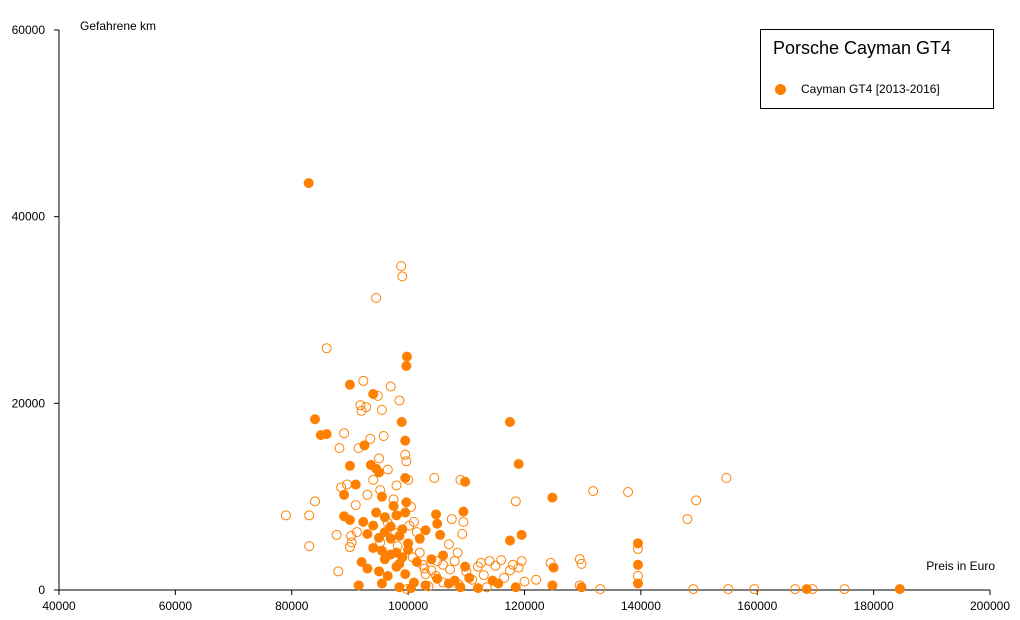 The image size is (1020, 620). I want to click on y-tick-label: 20000, so click(29, 403).